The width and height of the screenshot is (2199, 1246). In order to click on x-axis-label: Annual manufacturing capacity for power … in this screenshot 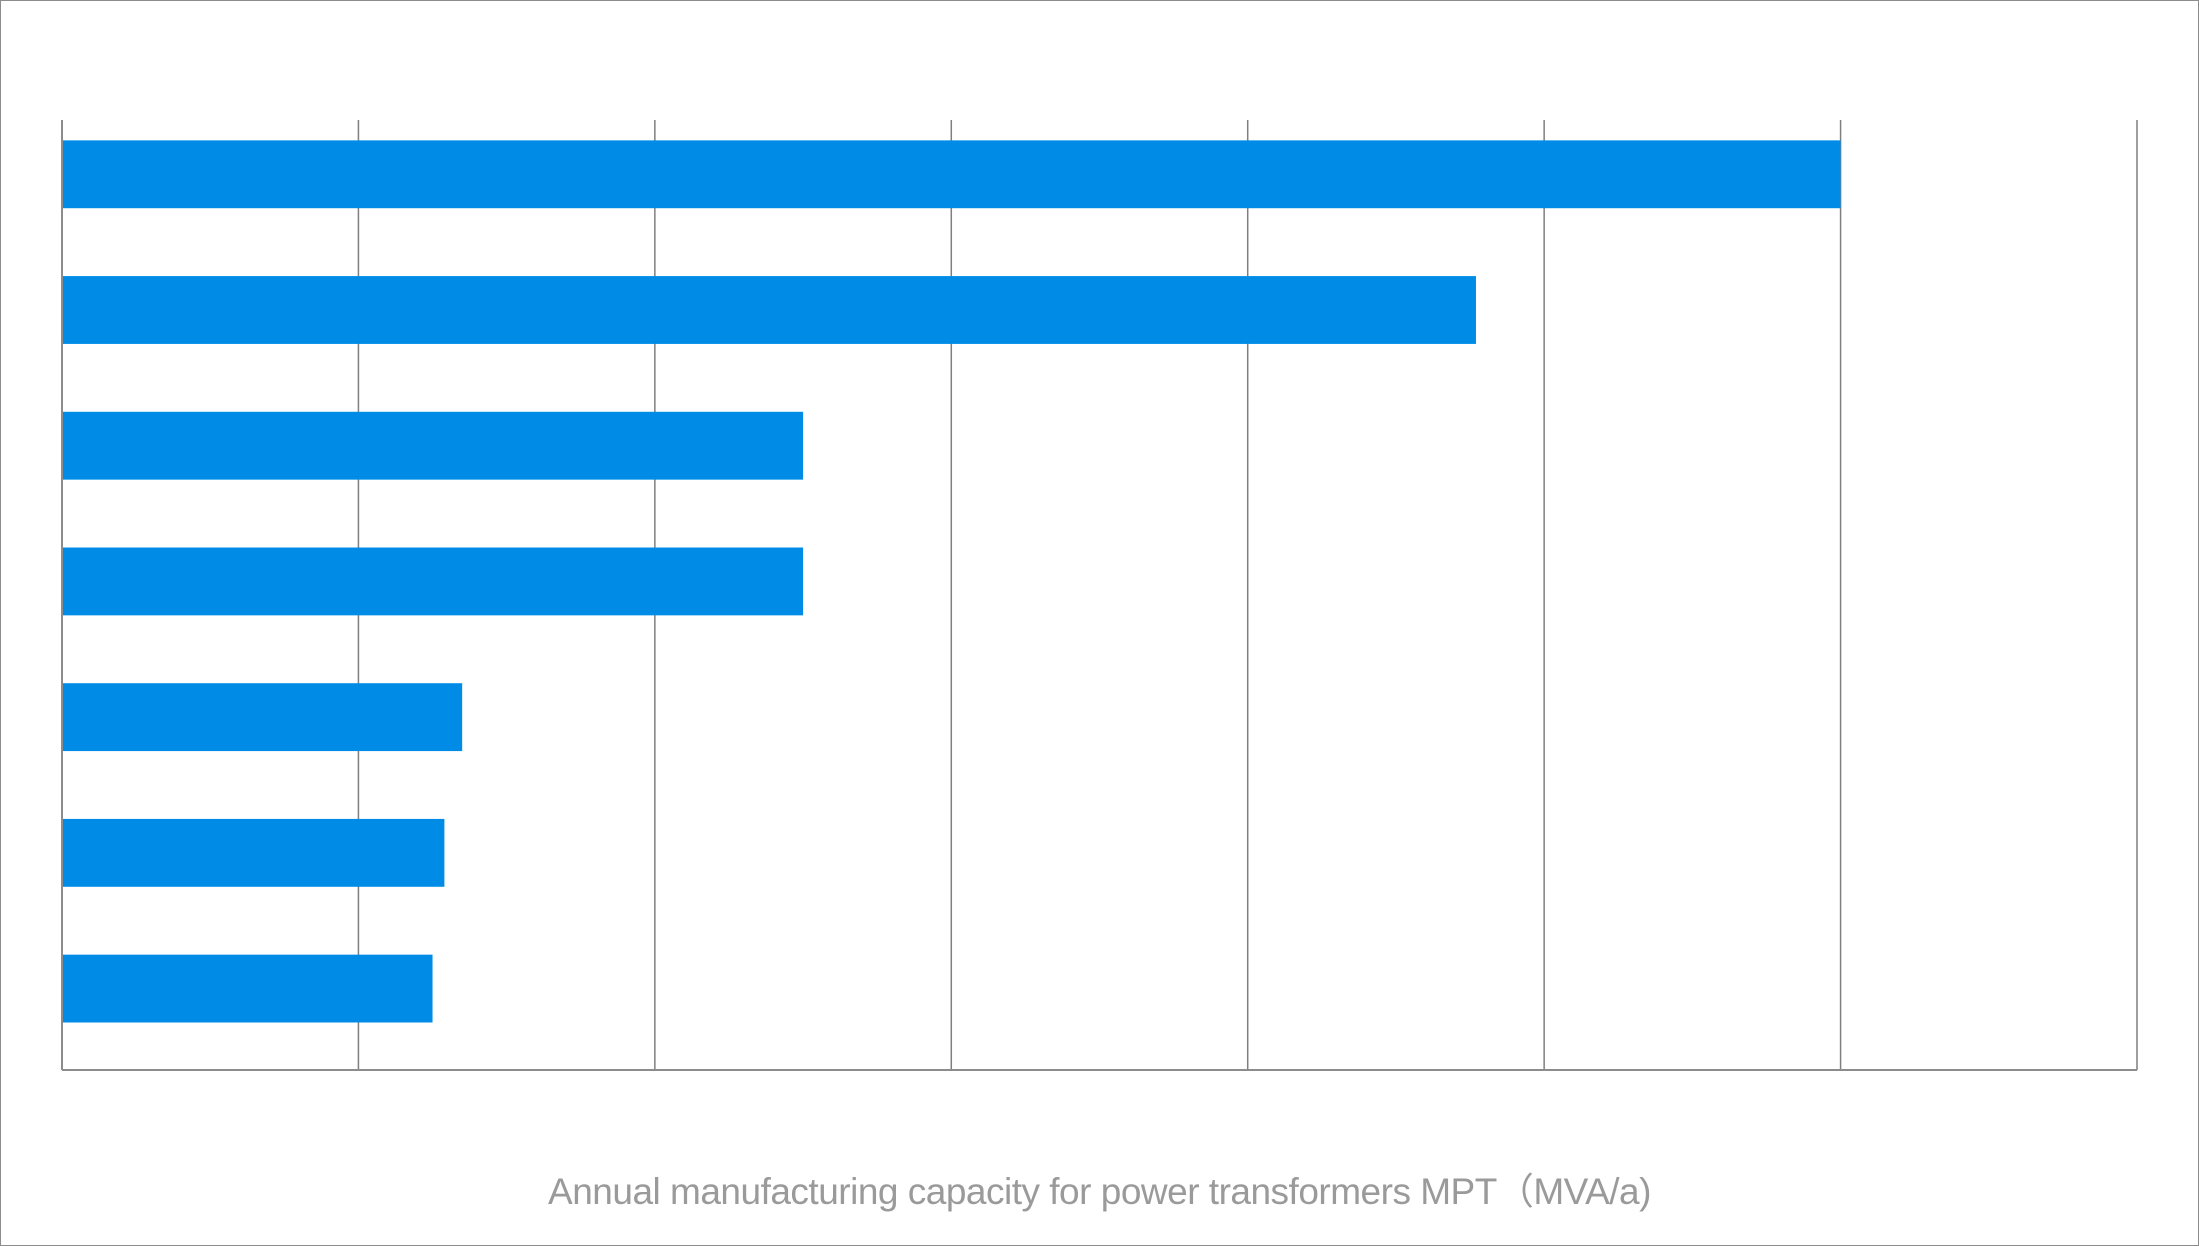, I will do `click(1099, 1191)`.